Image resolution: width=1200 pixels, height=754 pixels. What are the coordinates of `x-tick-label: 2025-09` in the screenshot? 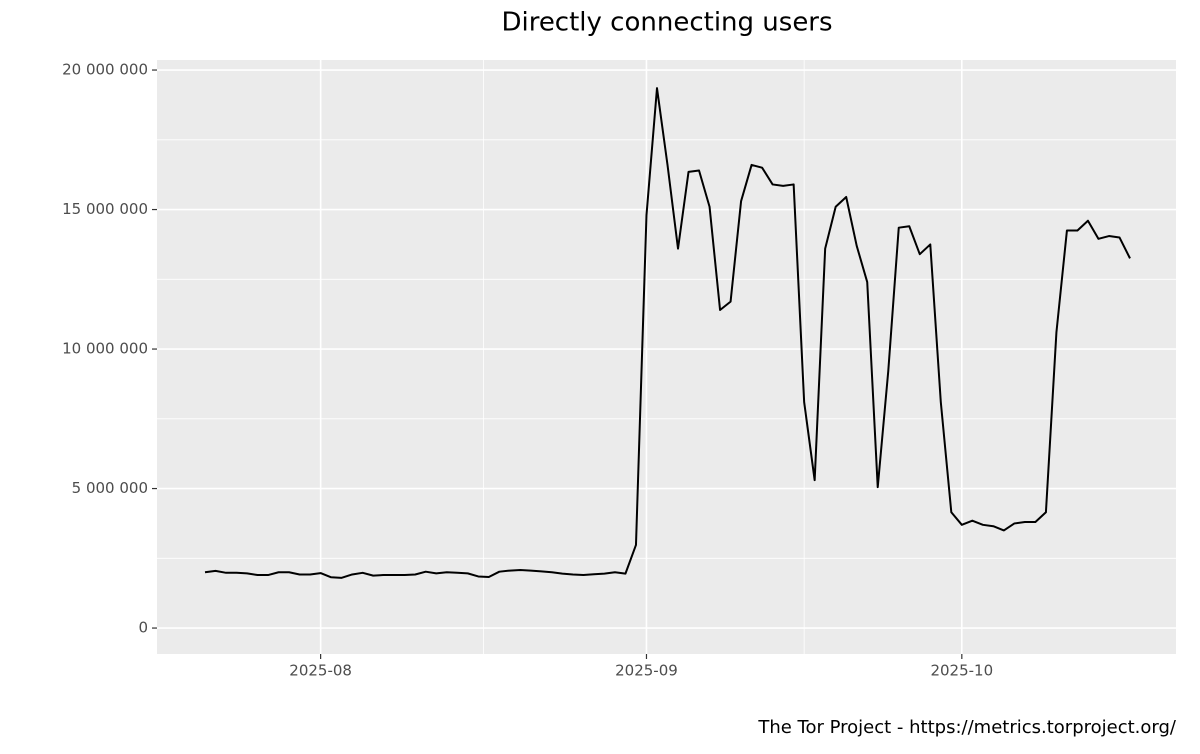 It's located at (646, 671).